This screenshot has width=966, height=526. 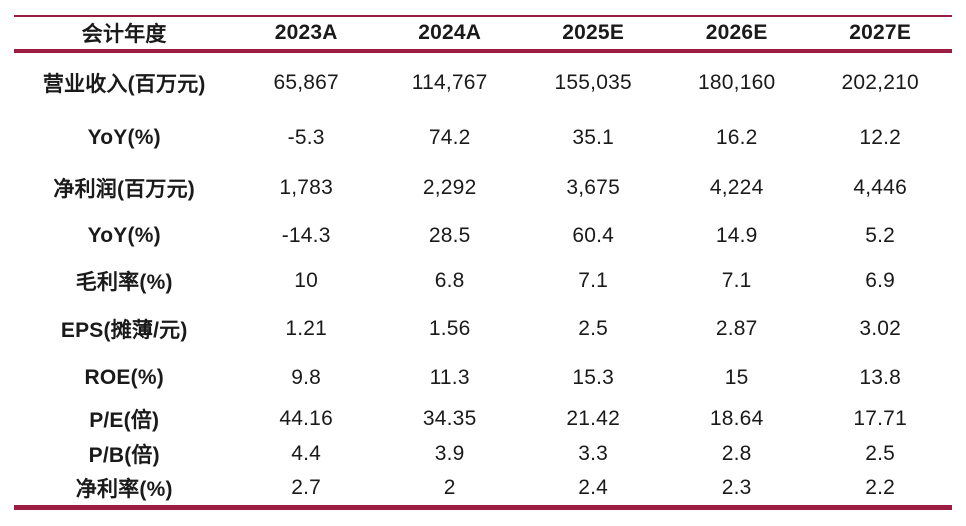 I want to click on header-year-2024a: 2024A, so click(x=450, y=32).